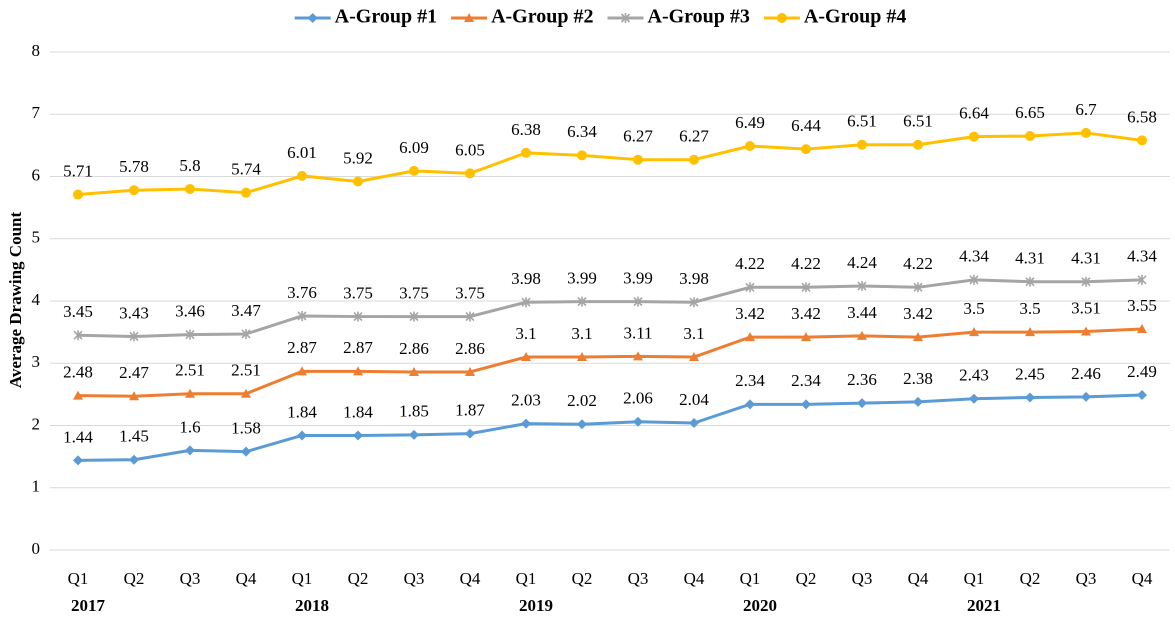 This screenshot has height=617, width=1175. I want to click on data-label: 6.58, so click(1142, 116).